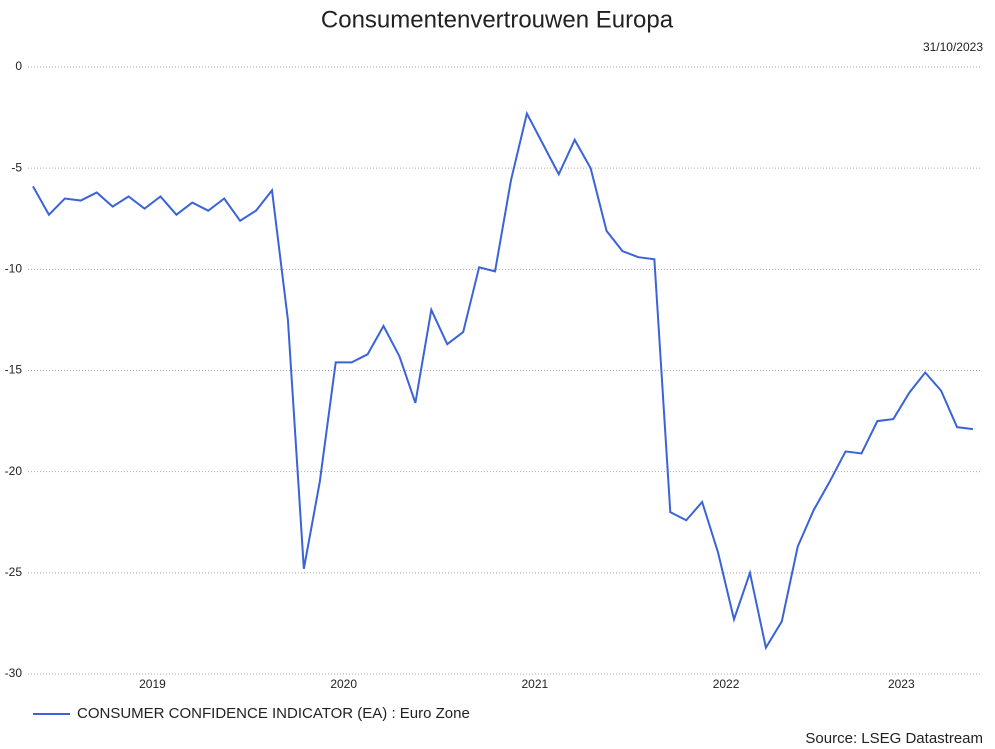 The width and height of the screenshot is (995, 749). What do you see at coordinates (535, 684) in the screenshot?
I see `x-tick-label: 2021` at bounding box center [535, 684].